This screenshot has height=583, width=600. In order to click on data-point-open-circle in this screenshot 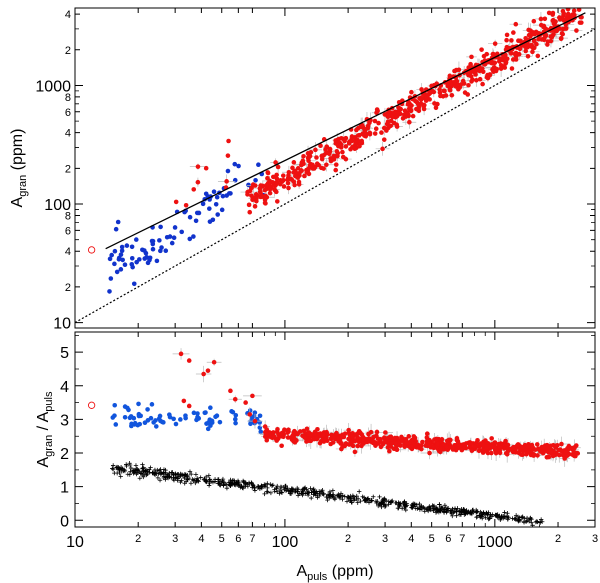, I will do `click(91, 250)`.